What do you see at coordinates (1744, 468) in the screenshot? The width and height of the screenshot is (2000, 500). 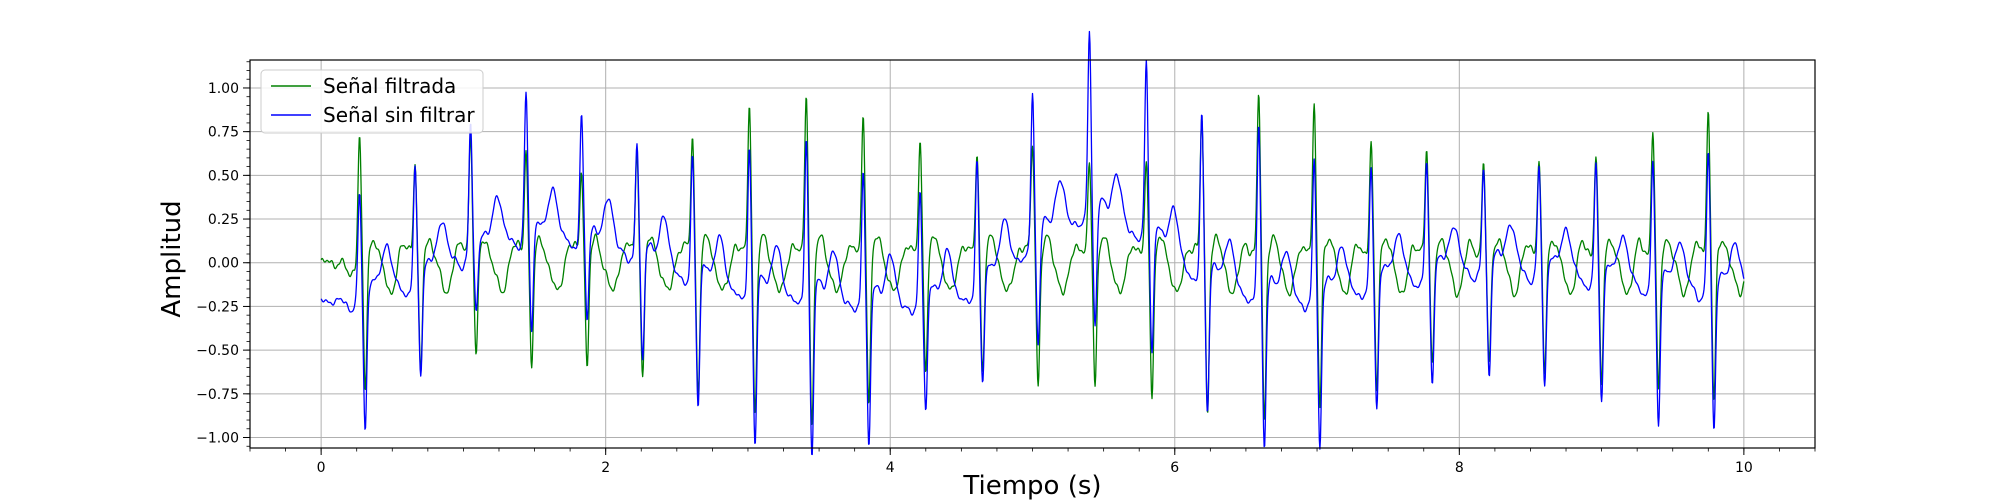 I see `x-tick-label: 10` at bounding box center [1744, 468].